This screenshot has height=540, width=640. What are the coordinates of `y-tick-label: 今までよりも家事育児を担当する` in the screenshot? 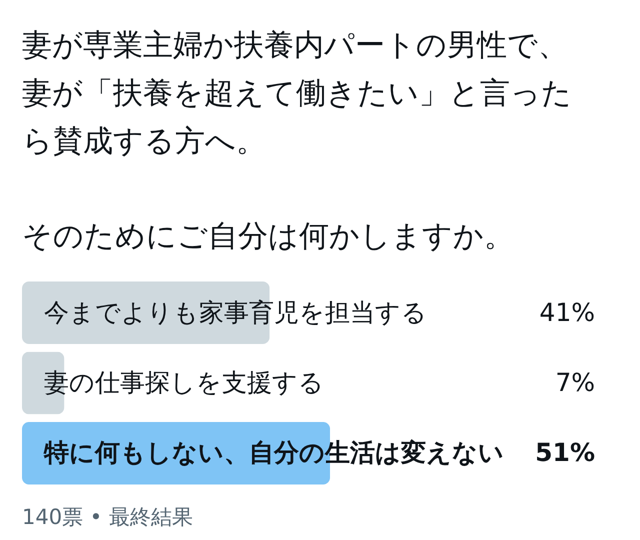 It's located at (235, 312).